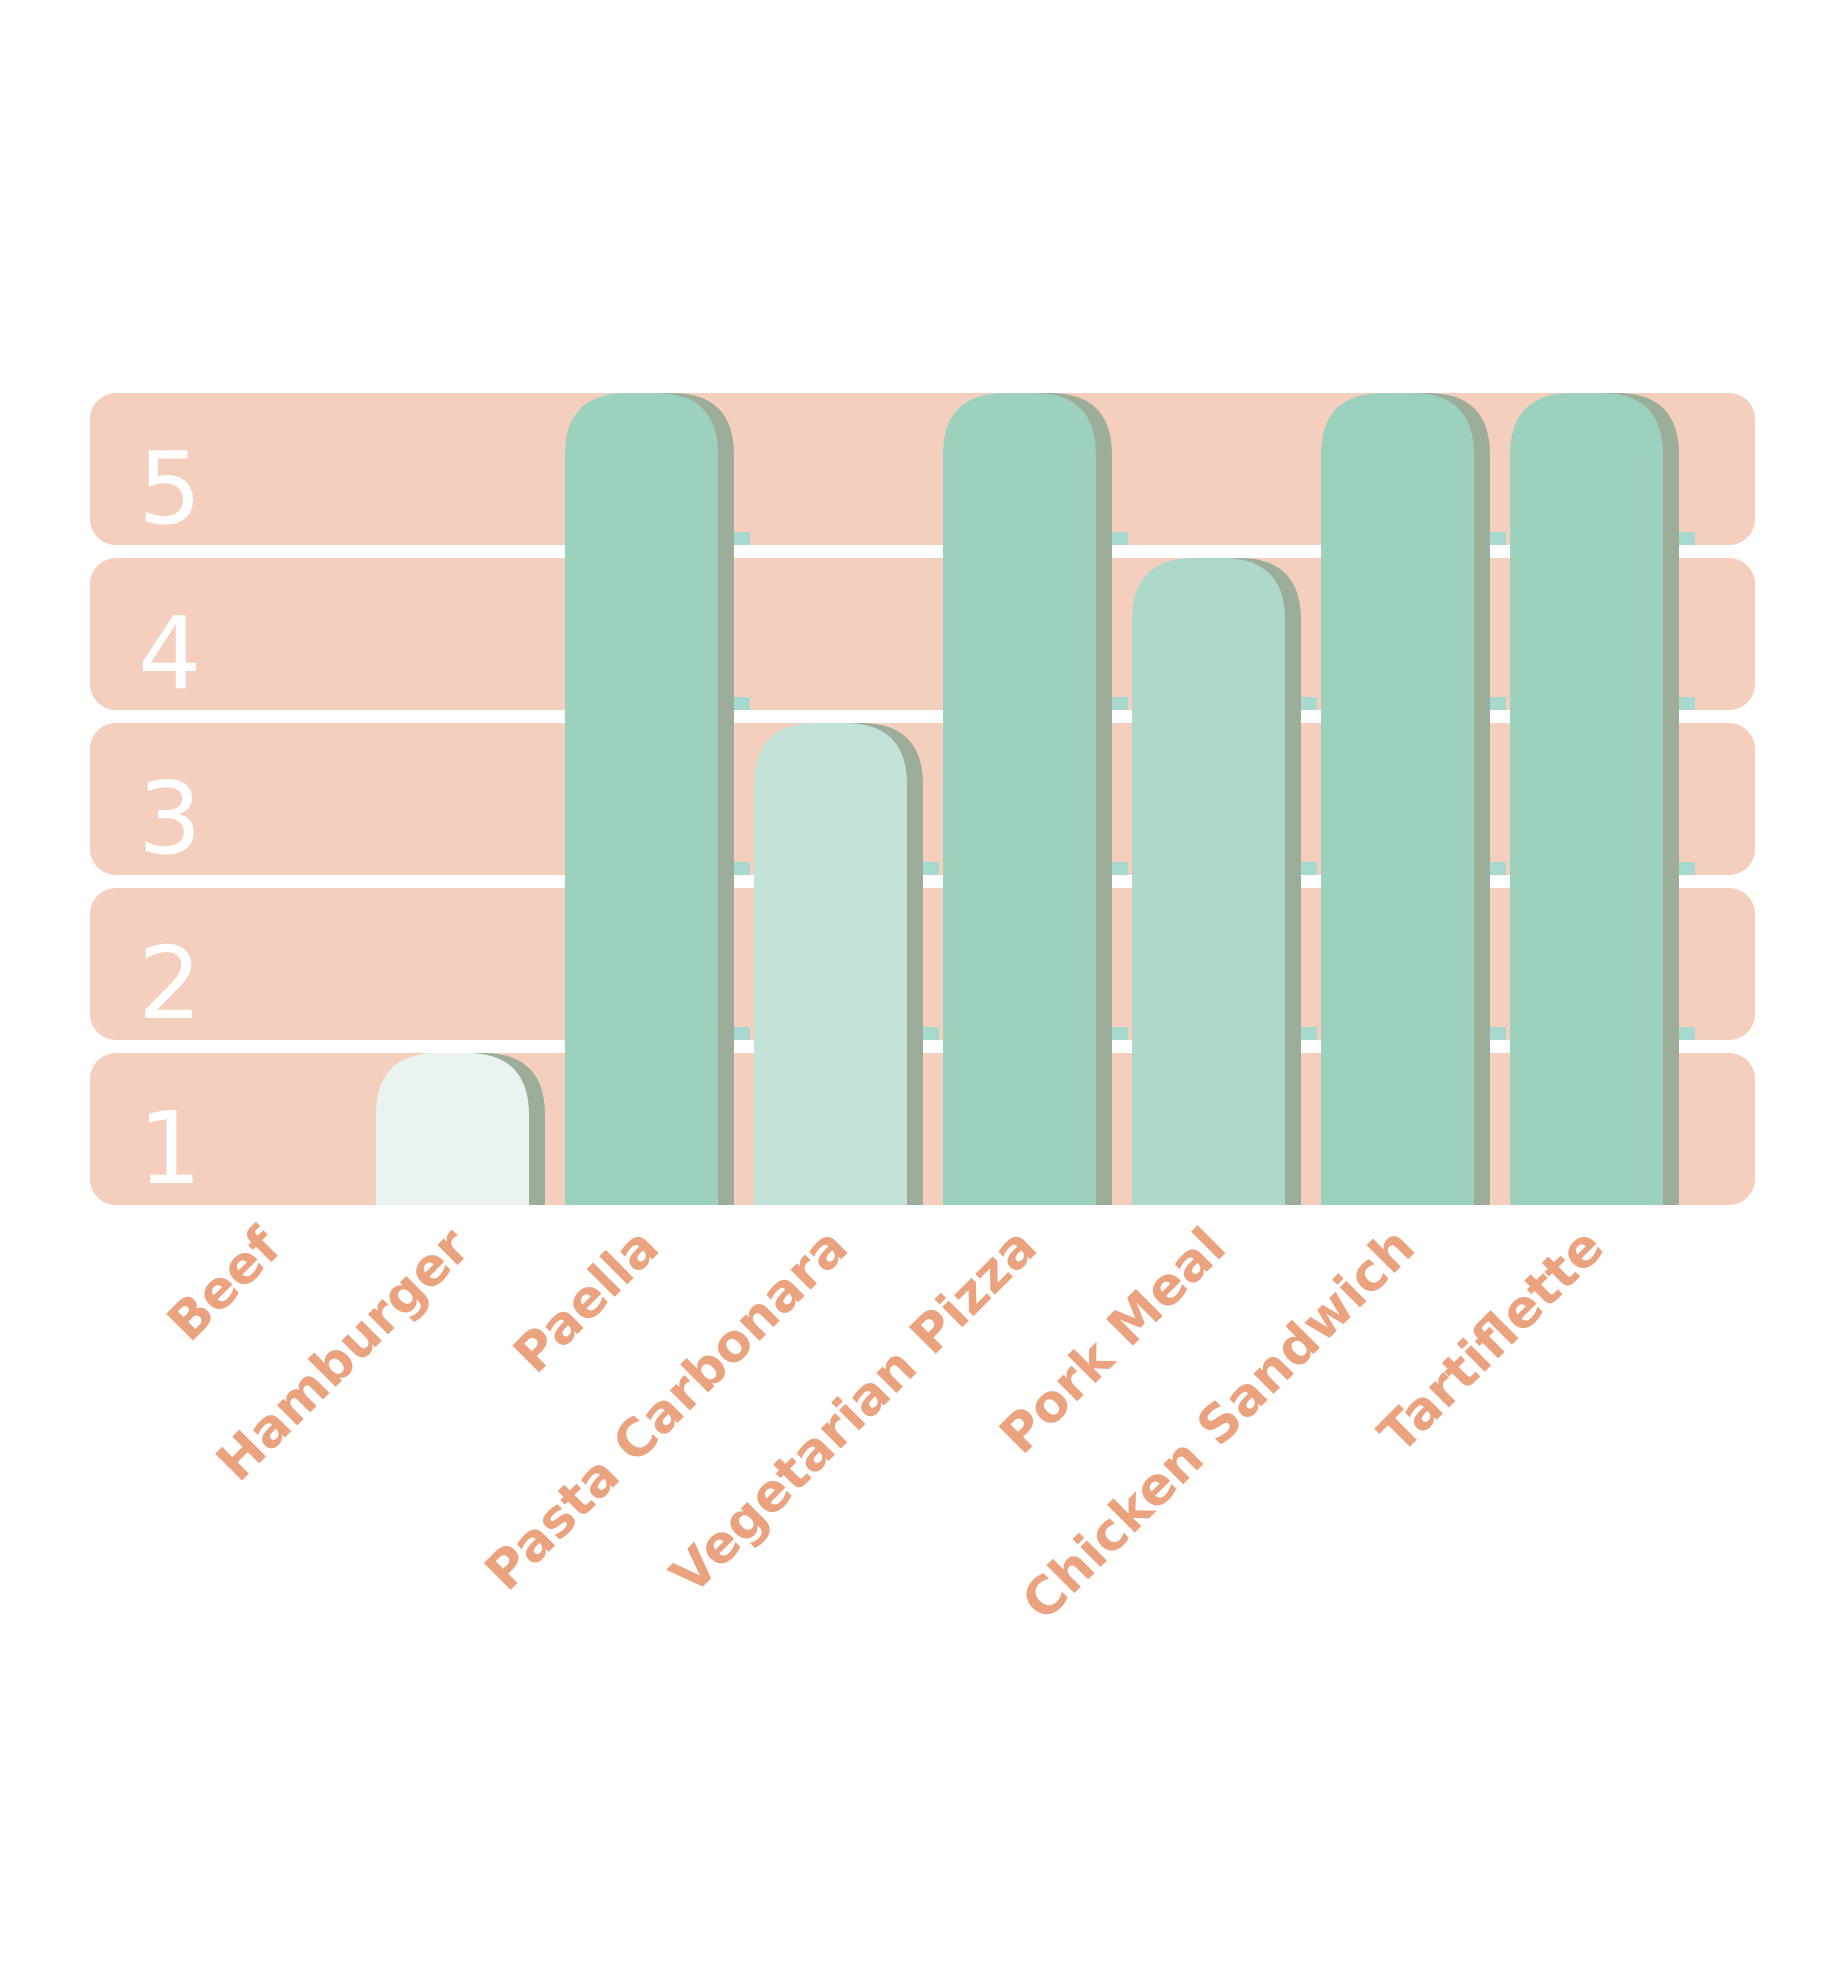 This screenshot has width=1836, height=1974. What do you see at coordinates (170, 488) in the screenshot?
I see `y-tick-label-5: 5` at bounding box center [170, 488].